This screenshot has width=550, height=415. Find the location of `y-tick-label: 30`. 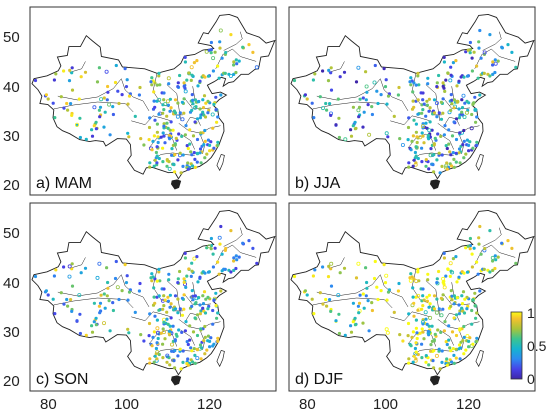

y-tick-label: 30 is located at coordinates (11, 332).